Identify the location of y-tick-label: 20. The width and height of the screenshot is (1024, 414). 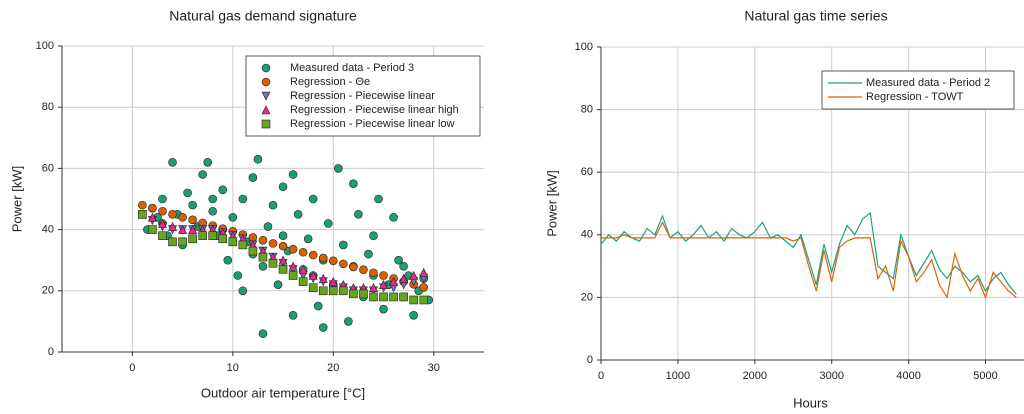
(48, 291).